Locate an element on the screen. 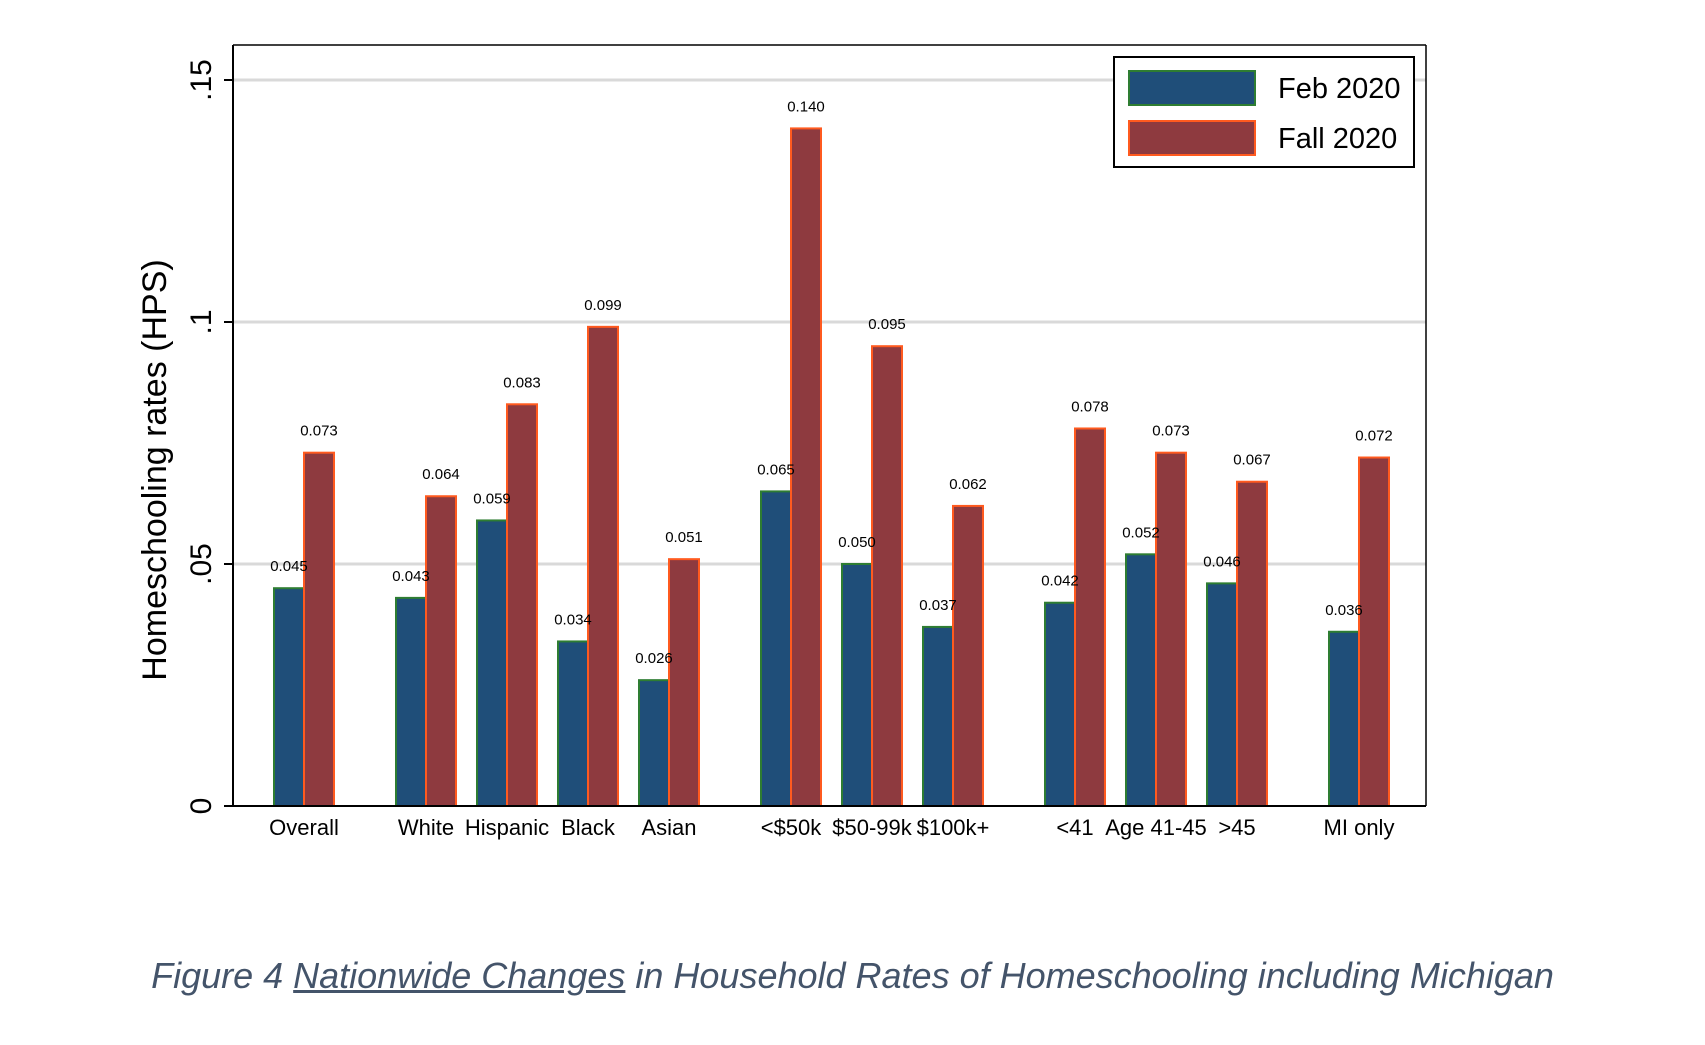  data-label: 0.095 is located at coordinates (887, 324).